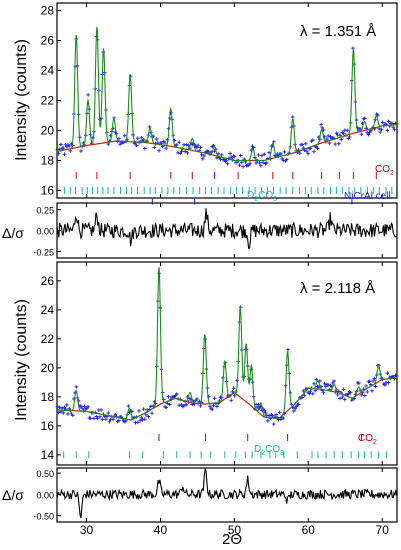  I want to click on wavelength-annotation-top: λ = 1.351 Å, so click(338, 31).